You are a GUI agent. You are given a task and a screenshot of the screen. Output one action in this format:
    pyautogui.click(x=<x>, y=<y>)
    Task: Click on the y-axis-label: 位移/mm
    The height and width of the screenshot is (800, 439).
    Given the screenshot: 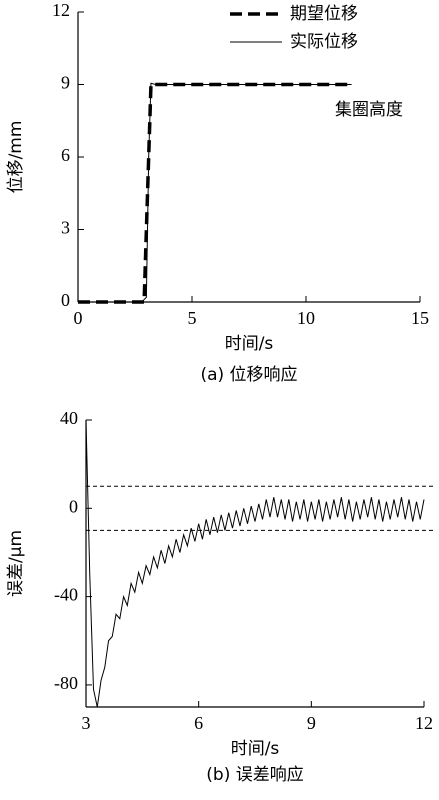 What is the action you would take?
    pyautogui.click(x=16, y=157)
    